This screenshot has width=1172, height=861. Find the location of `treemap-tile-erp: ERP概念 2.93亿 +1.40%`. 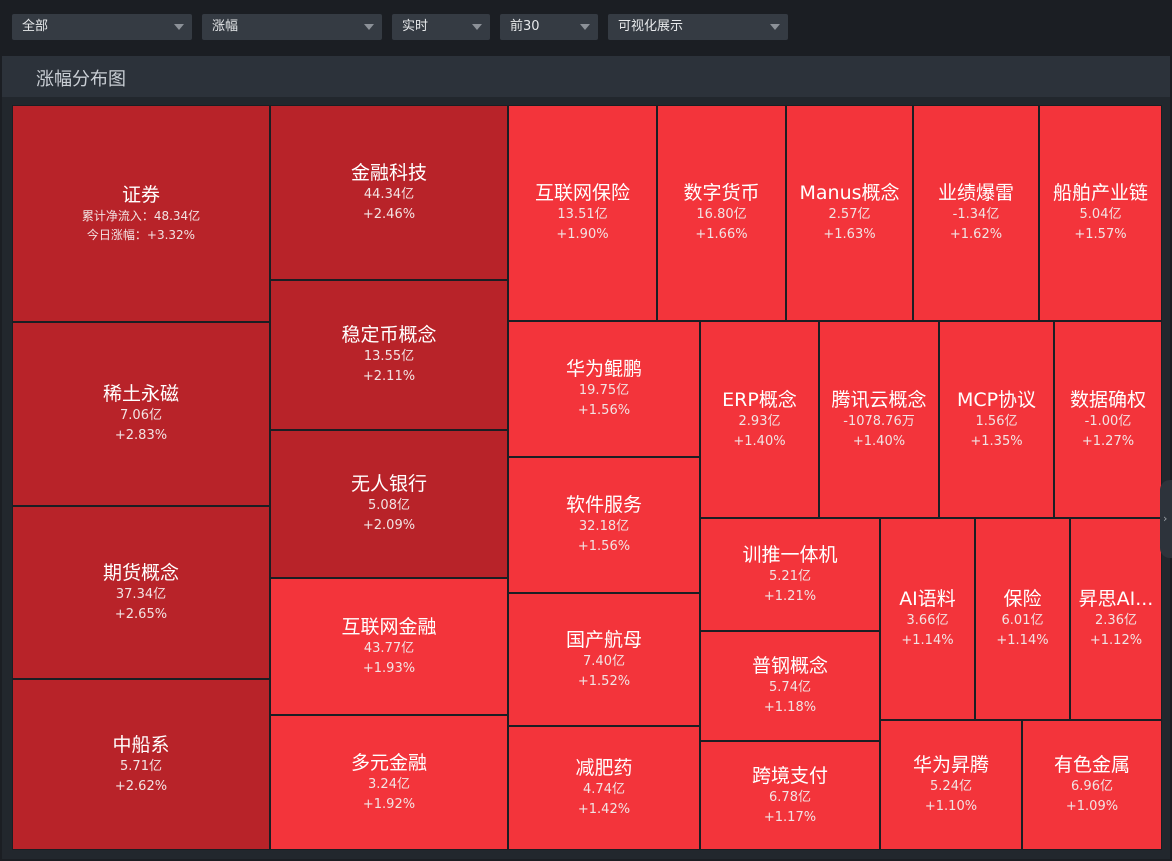

treemap-tile-erp: ERP概念 2.93亿 +1.40% is located at coordinates (759, 419).